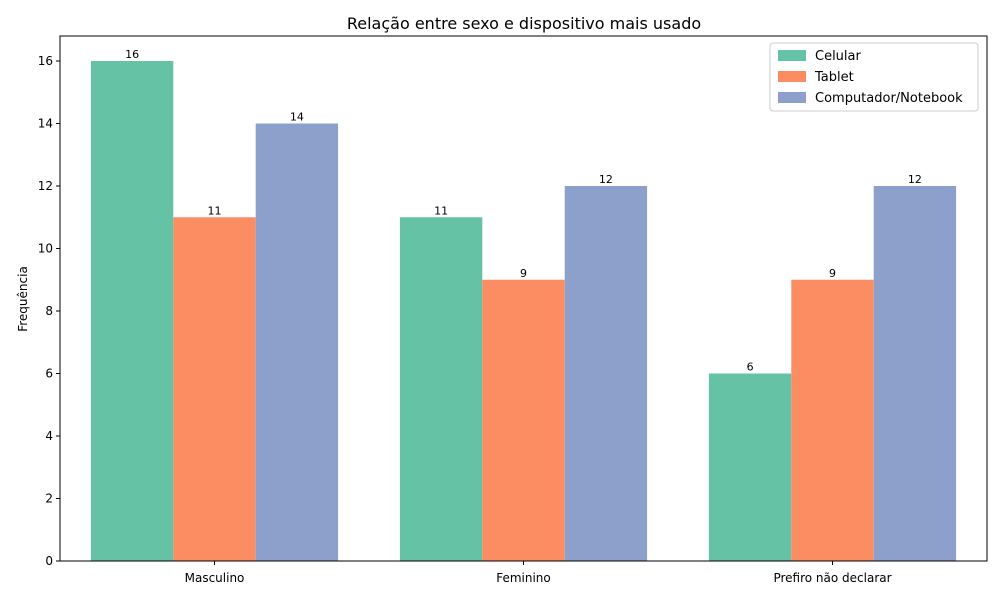 The width and height of the screenshot is (1000, 604). I want to click on data-label: 14, so click(297, 117).